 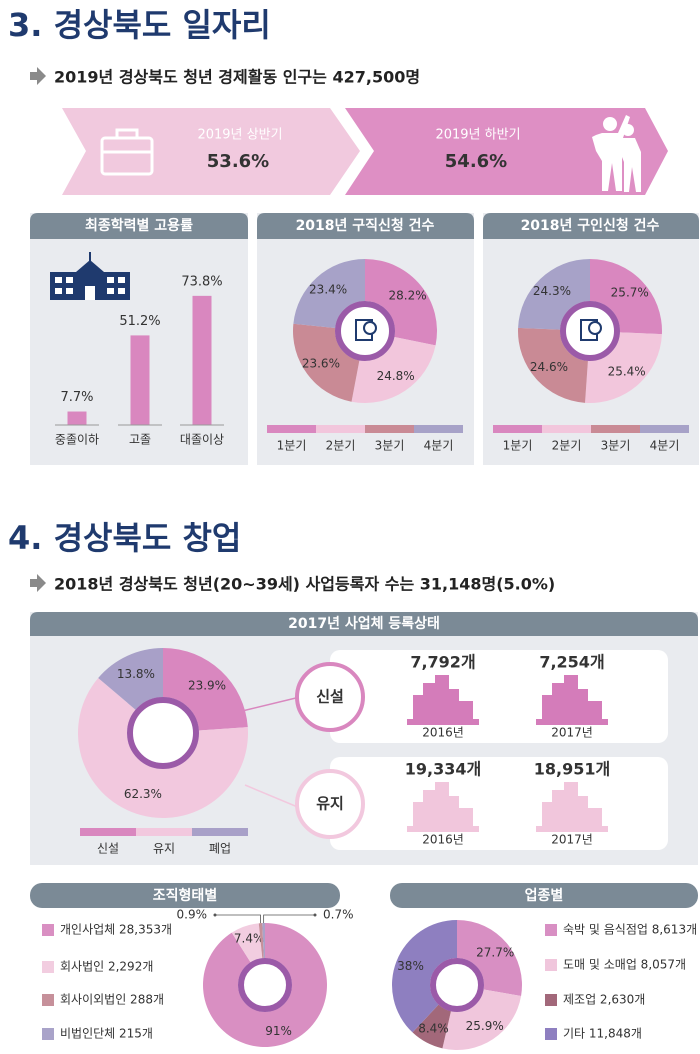 What do you see at coordinates (108, 849) in the screenshot?
I see `legend-label: 신설` at bounding box center [108, 849].